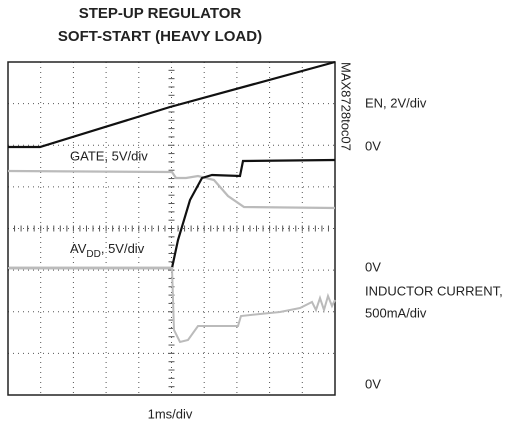  I want to click on avdd-label-suffix: , 5V/div, so click(123, 248).